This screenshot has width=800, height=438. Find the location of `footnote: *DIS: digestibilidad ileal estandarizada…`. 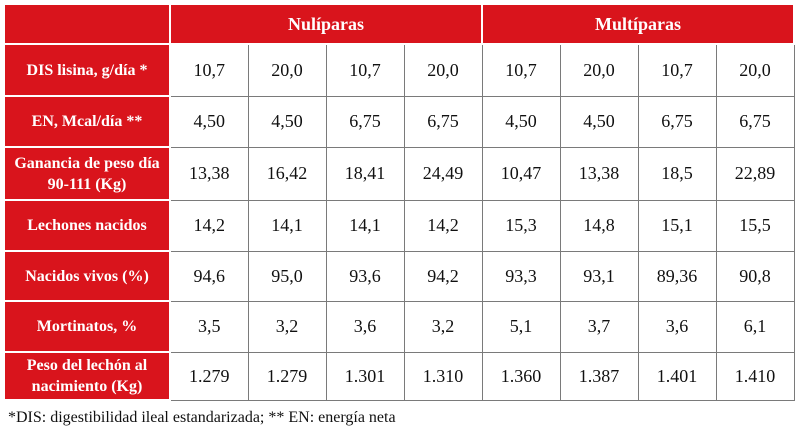

footnote: *DIS: digestibilidad ileal estandarizada… is located at coordinates (202, 417).